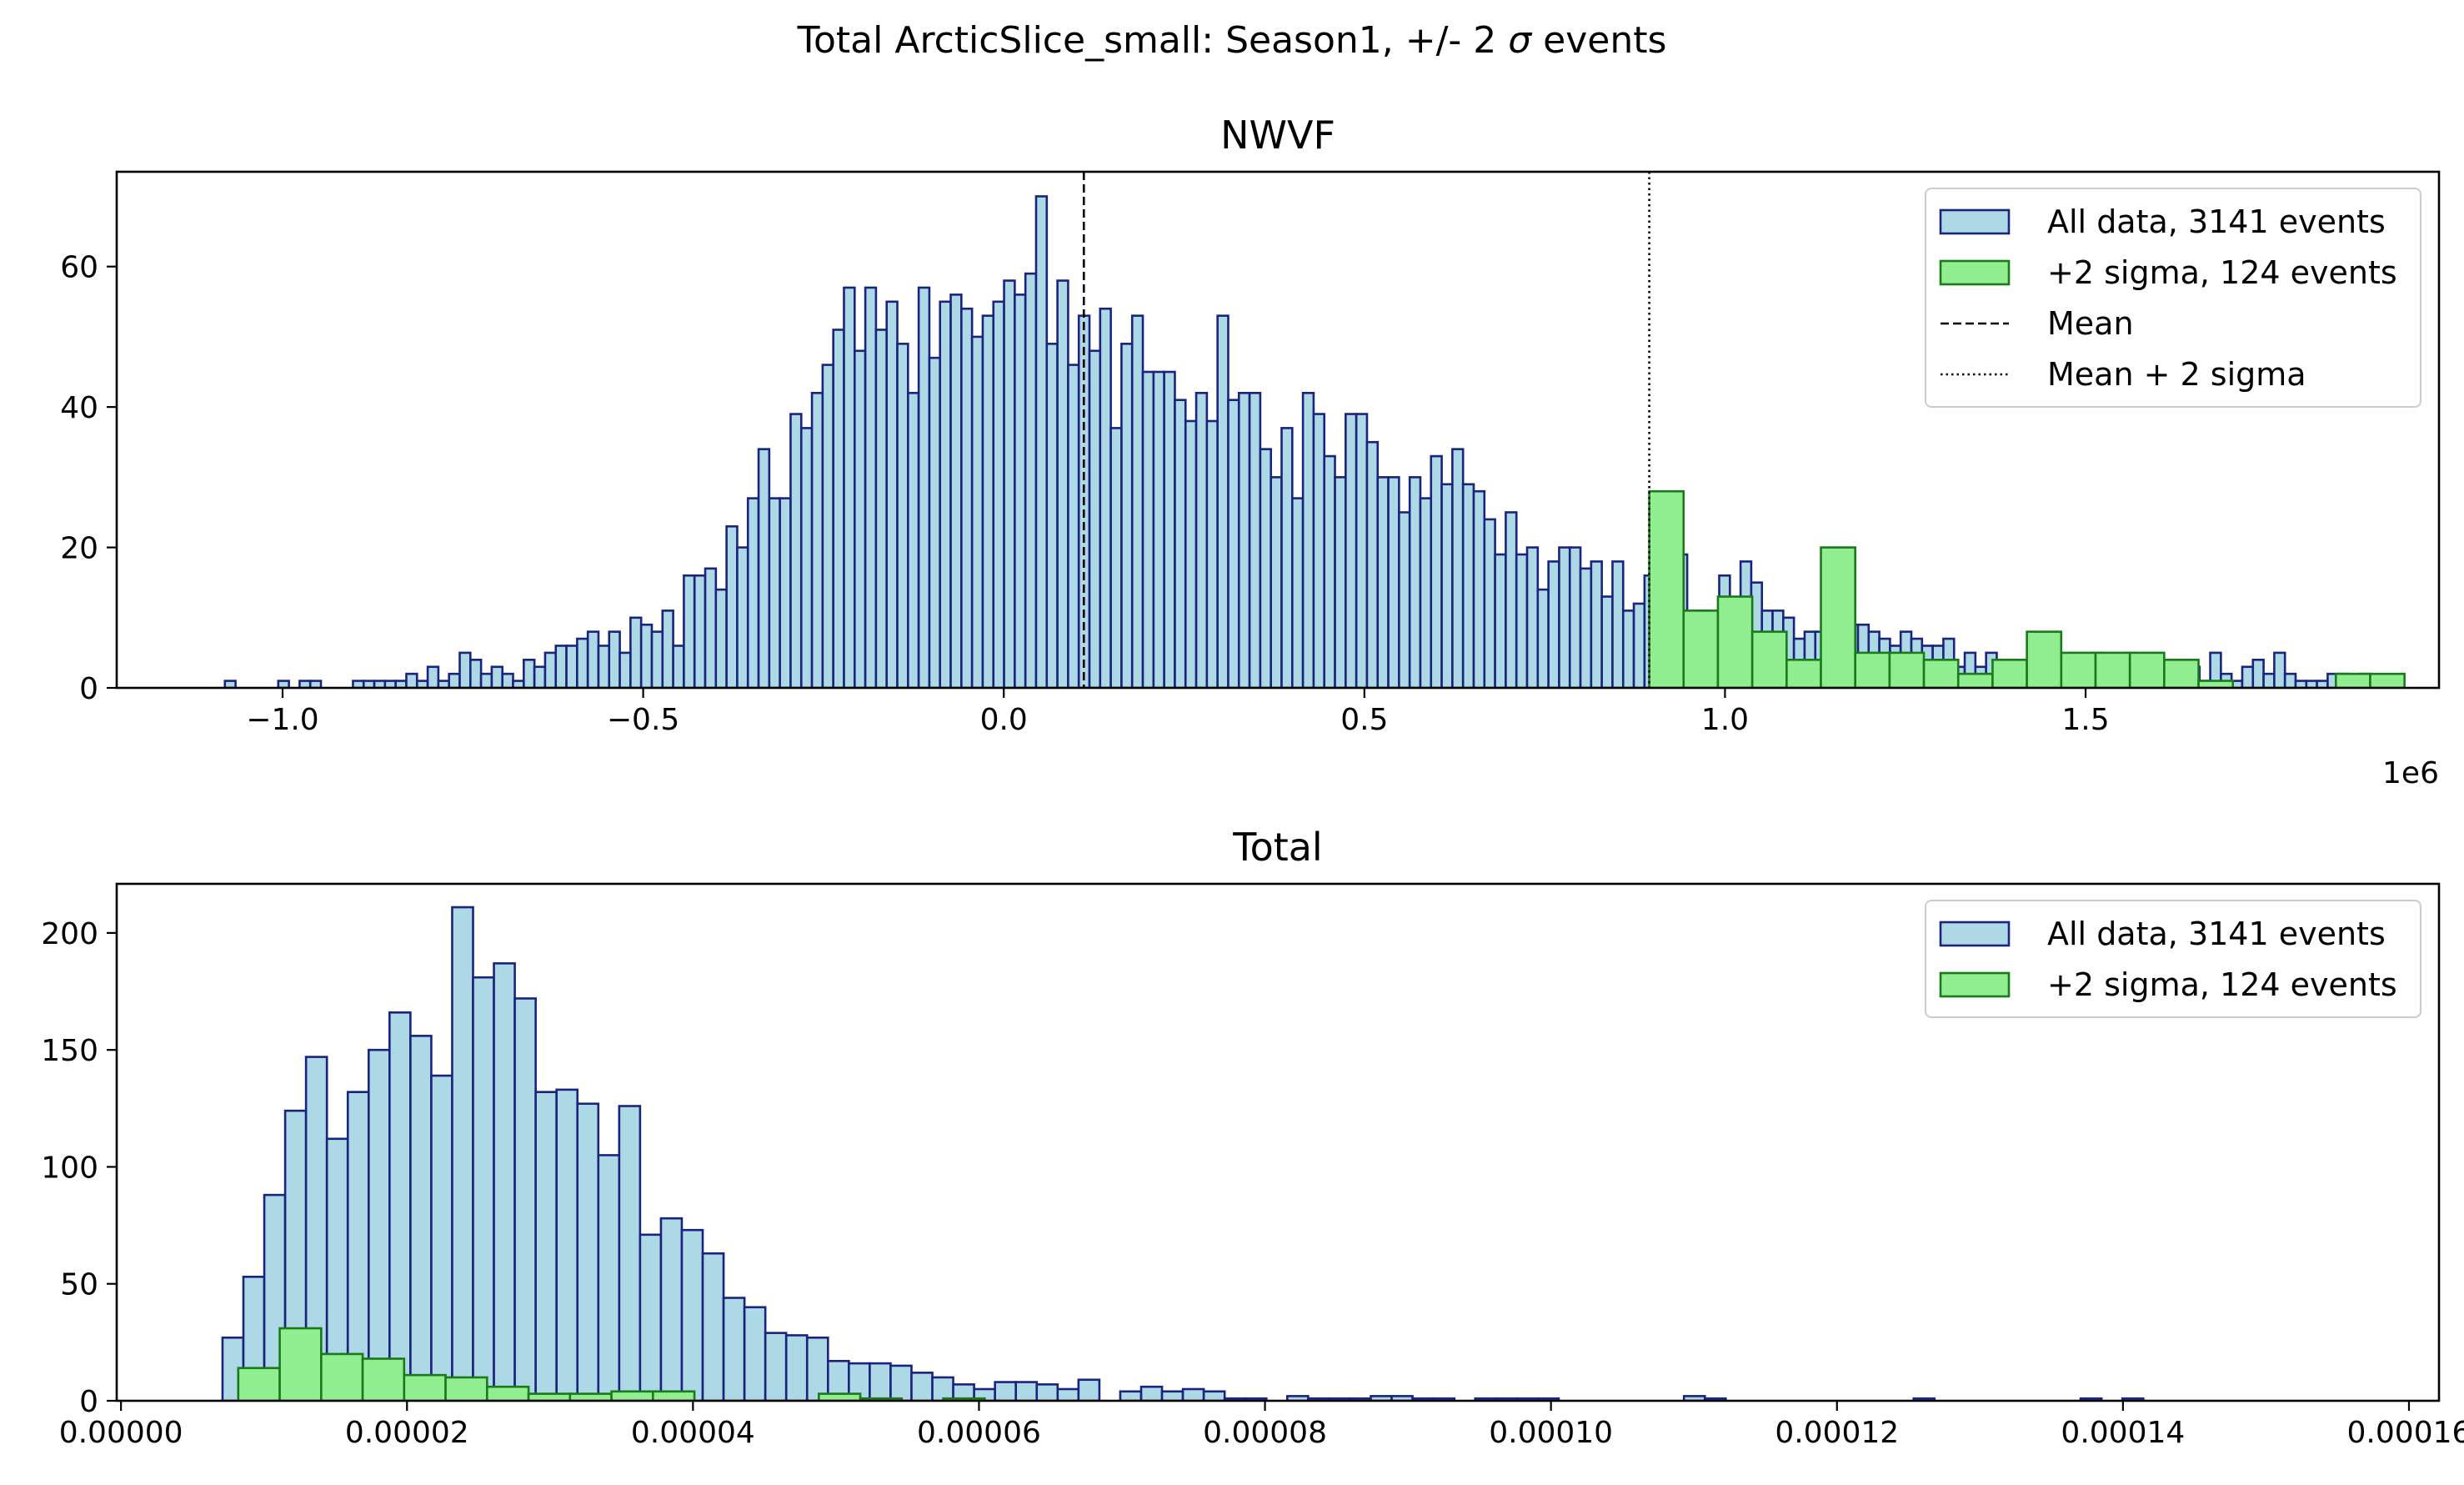 The height and width of the screenshot is (1485, 2464). What do you see at coordinates (611, 1364) in the screenshot?
I see `series-sig` at bounding box center [611, 1364].